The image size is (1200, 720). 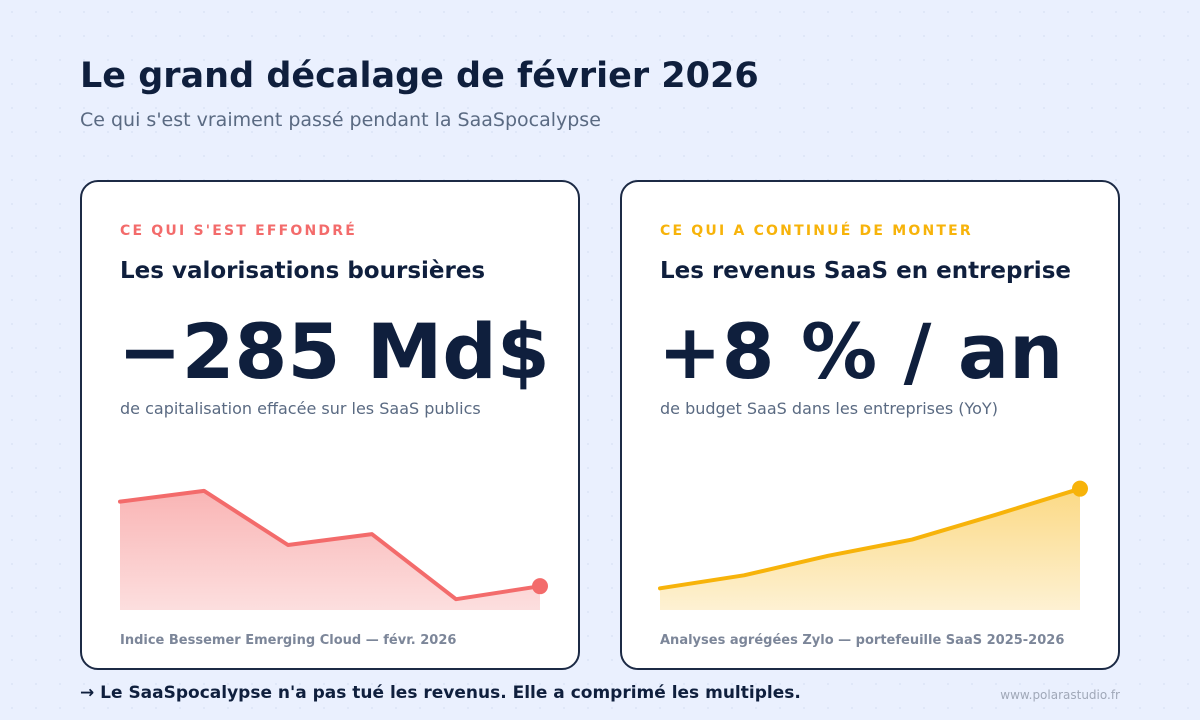 What do you see at coordinates (238, 231) in the screenshot?
I see `card-eyebrow: CE QUI S'EST EFFONDRÉ` at bounding box center [238, 231].